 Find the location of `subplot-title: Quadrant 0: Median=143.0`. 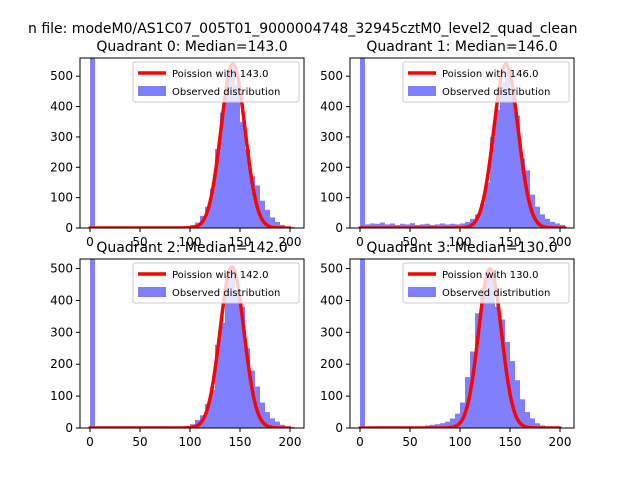

subplot-title: Quadrant 0: Median=143.0 is located at coordinates (191, 47).